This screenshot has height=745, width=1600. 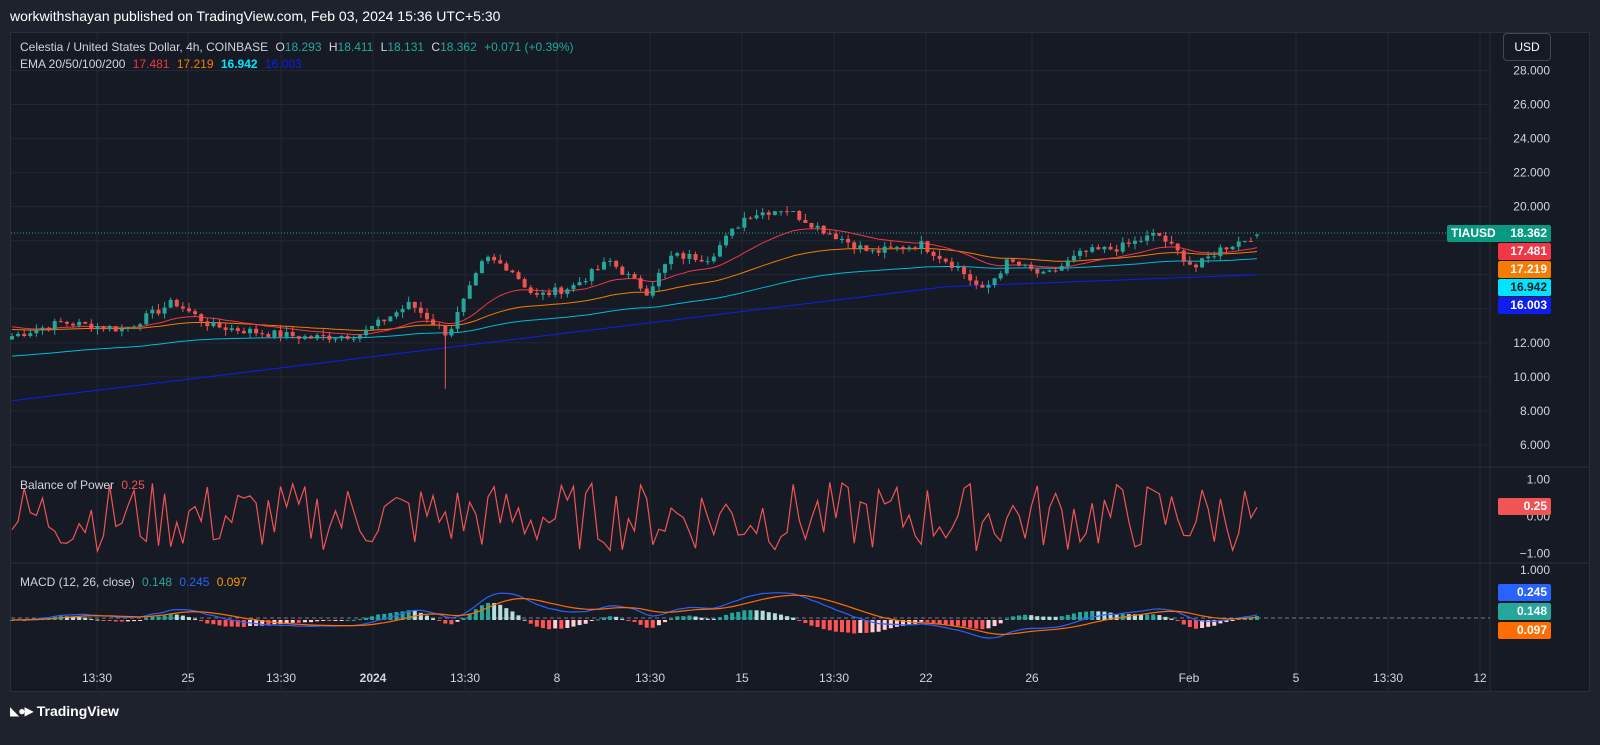 I want to click on time-tick-label: 12, so click(x=1480, y=678).